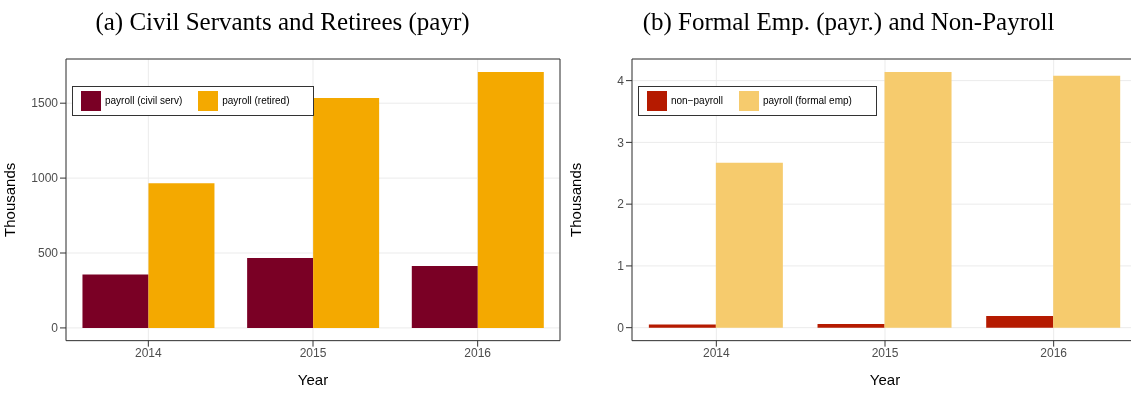  I want to click on y-tick-label: 500, so click(48, 253).